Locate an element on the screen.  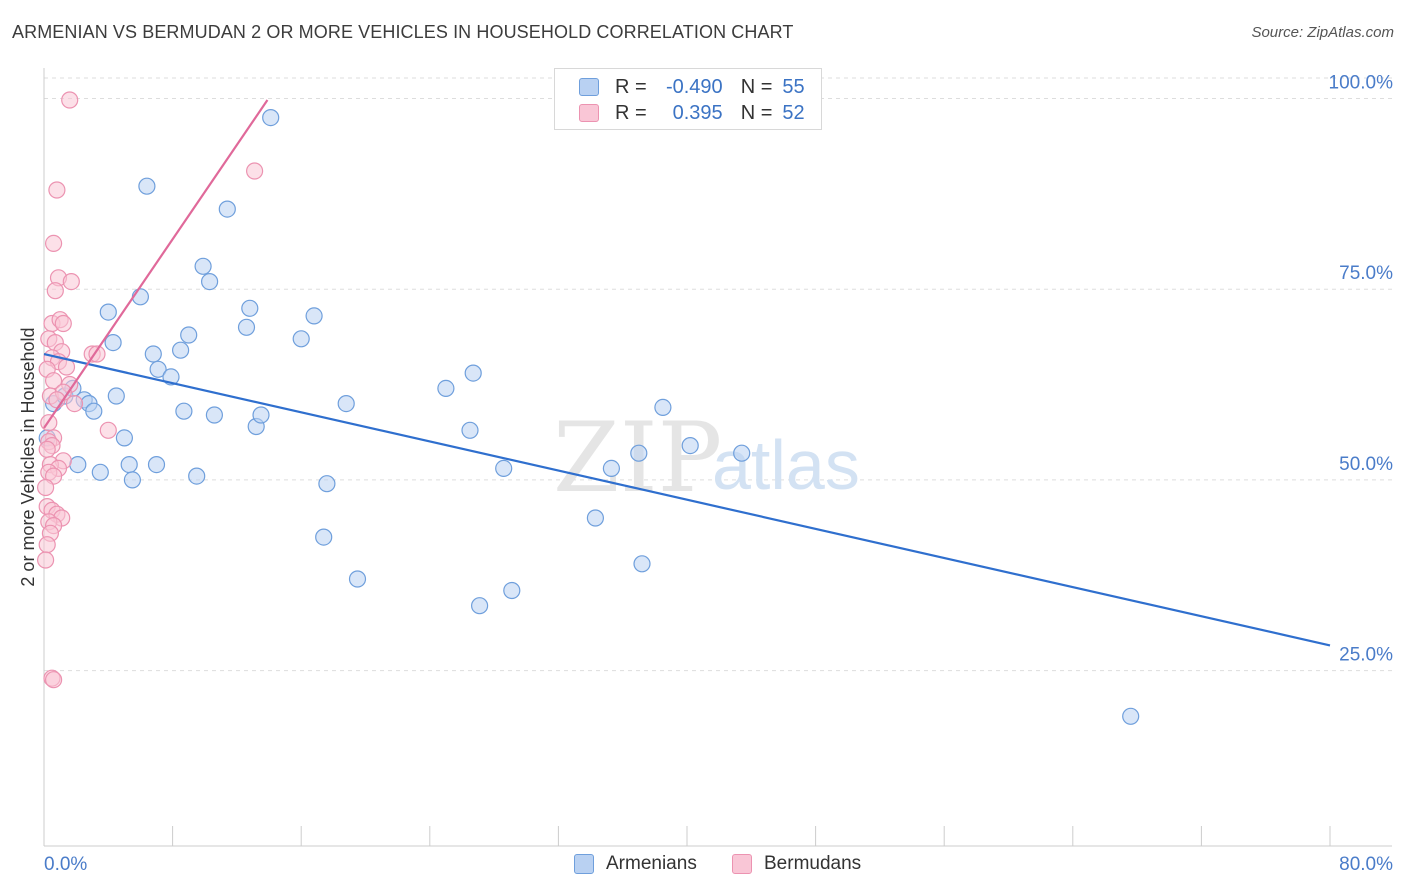
y-tick-label: 100.0% is located at coordinates (1361, 83).